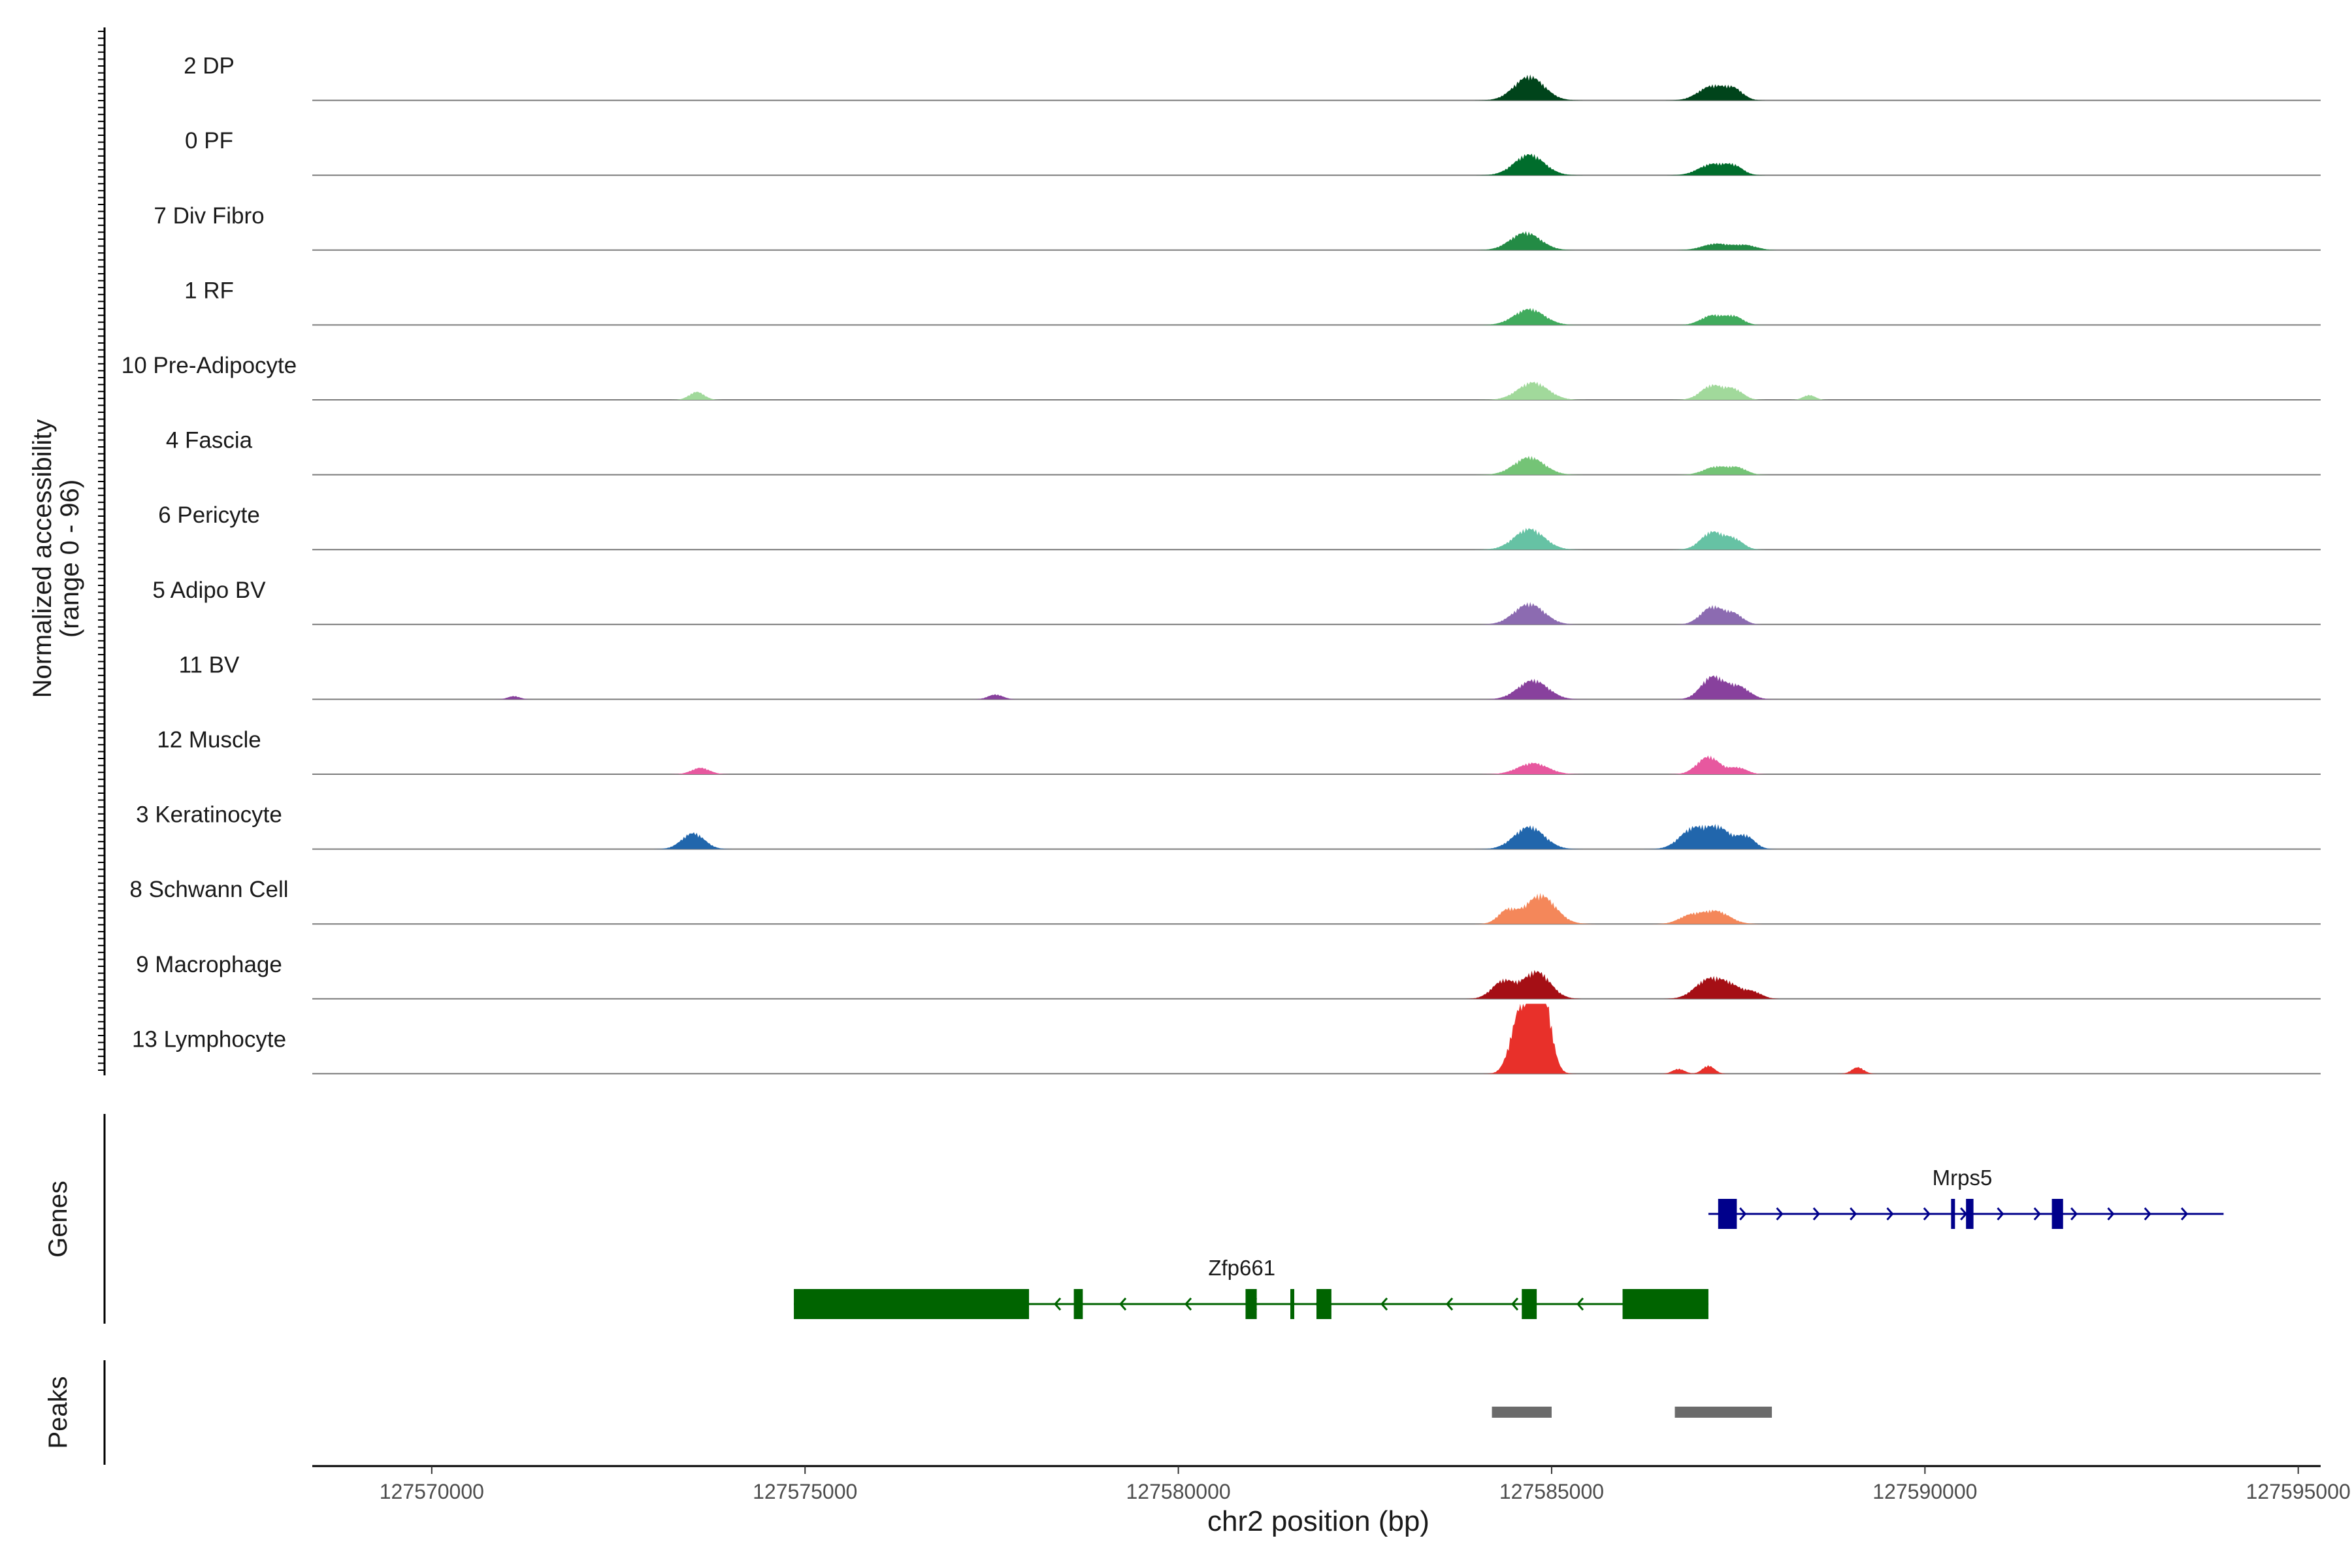 Image resolution: width=2352 pixels, height=1568 pixels. What do you see at coordinates (805, 1491) in the screenshot?
I see `x-tick-label: 127575000` at bounding box center [805, 1491].